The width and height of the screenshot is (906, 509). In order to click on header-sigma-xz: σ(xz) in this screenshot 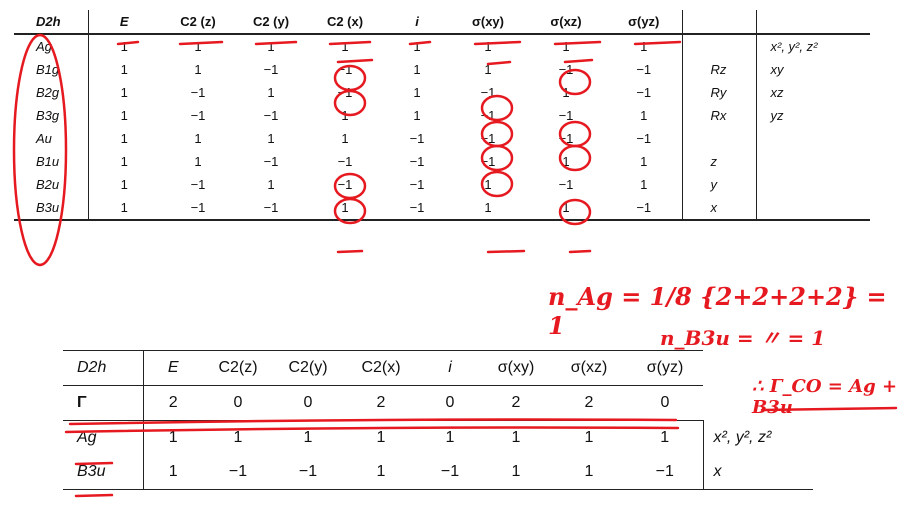, I will do `click(566, 22)`.